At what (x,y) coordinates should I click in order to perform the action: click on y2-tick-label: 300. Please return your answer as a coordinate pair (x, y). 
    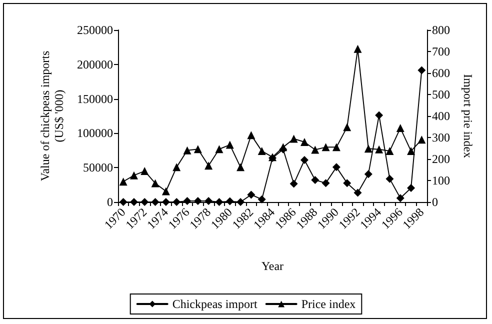
    Looking at the image, I should click on (441, 137).